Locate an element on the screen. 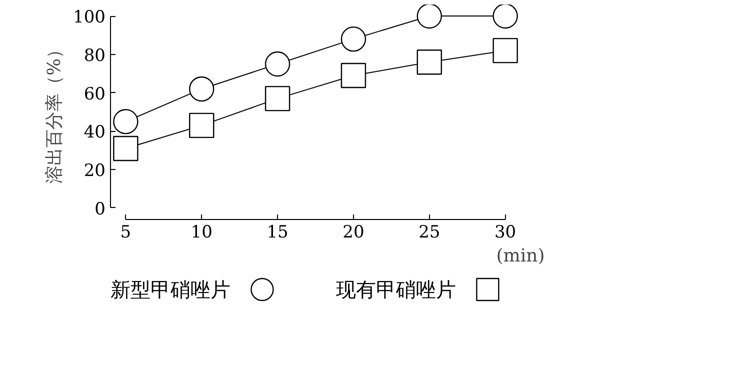  y-tick-label: 40 is located at coordinates (95, 132).